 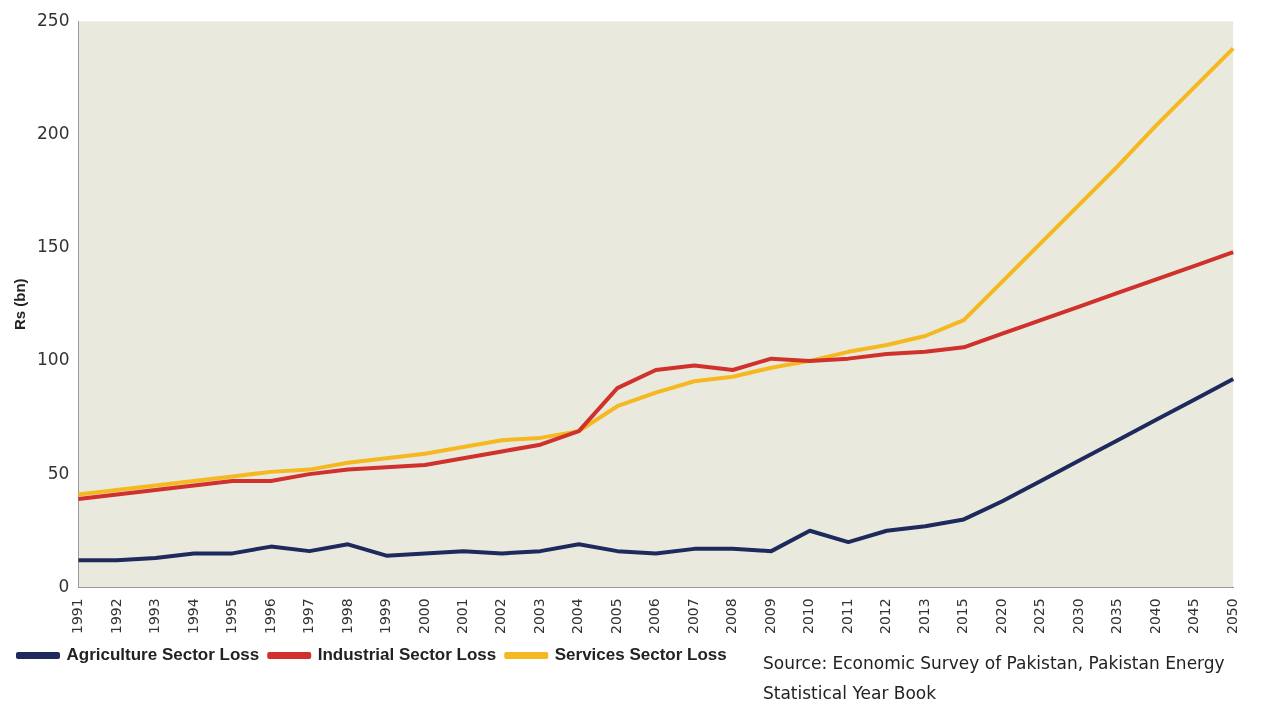 I want to click on x-tick-label: 2008, so click(x=731, y=616).